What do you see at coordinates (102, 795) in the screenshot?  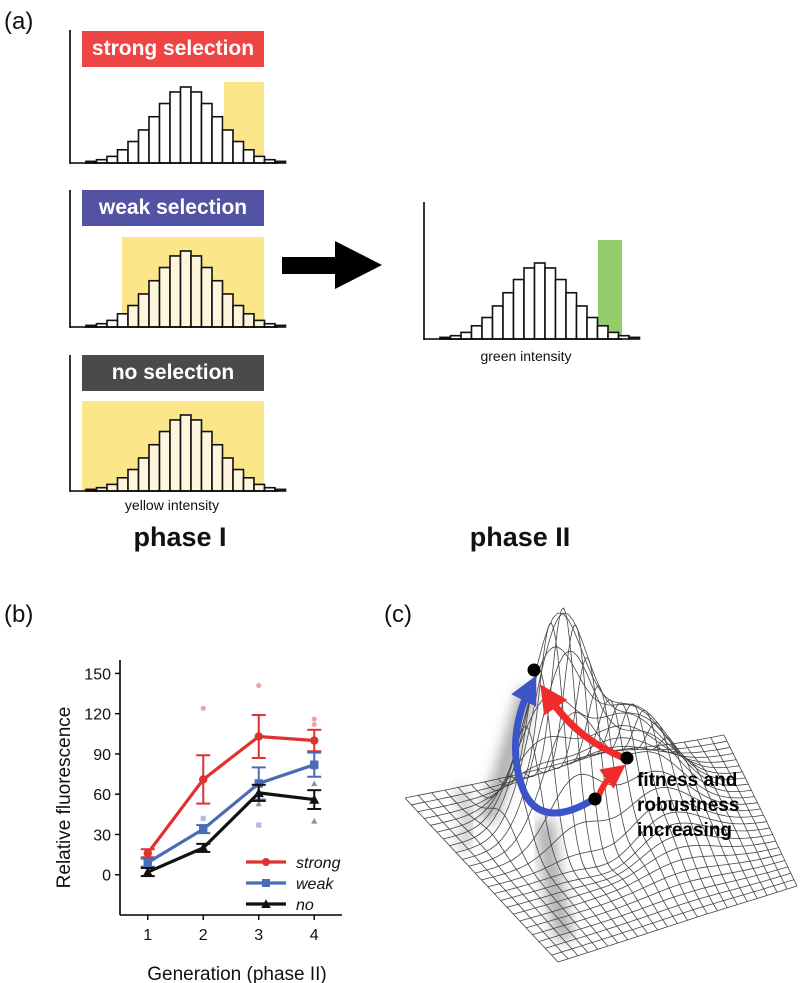 I see `y-tick-label: 60` at bounding box center [102, 795].